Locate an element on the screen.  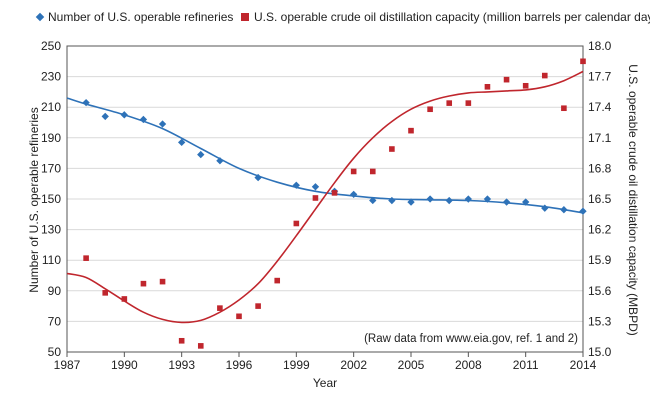
legend-item-refineries: Number of U.S. operable refineries is located at coordinates (134, 17).